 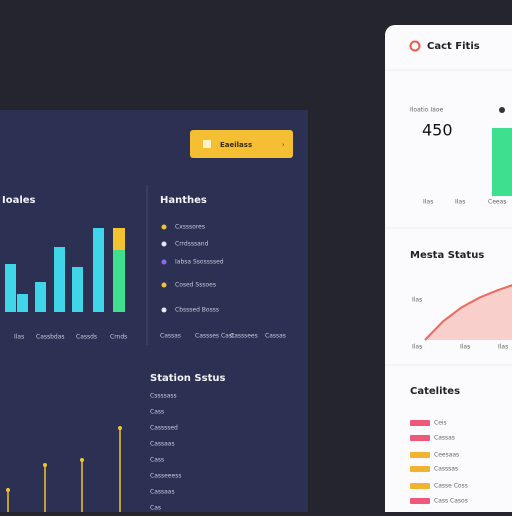 I want to click on legend-label: Cassas, so click(x=444, y=438).